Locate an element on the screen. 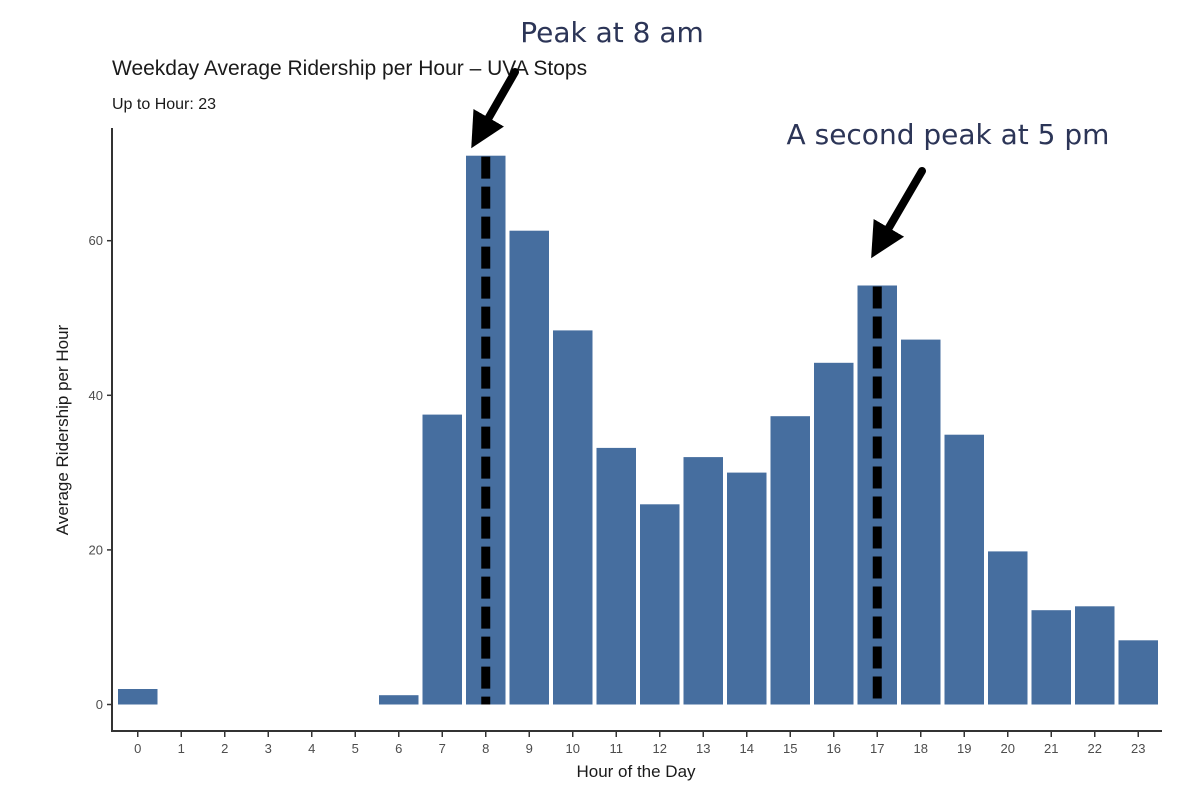 The width and height of the screenshot is (1192, 804). x-tick-label: 15 is located at coordinates (790, 748).